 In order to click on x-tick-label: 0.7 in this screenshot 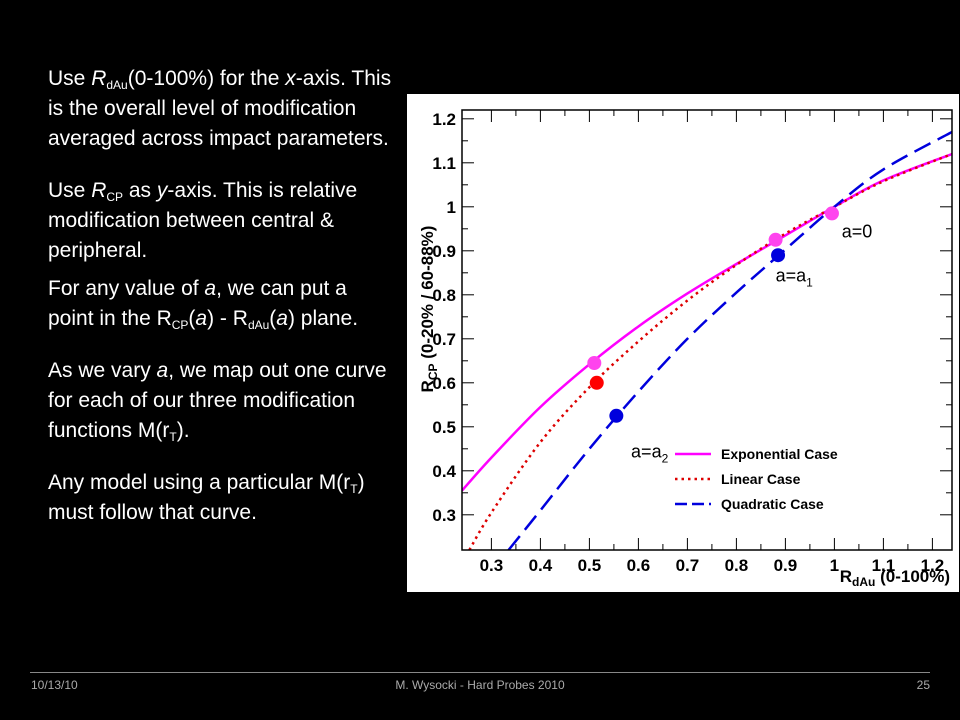, I will do `click(688, 565)`.